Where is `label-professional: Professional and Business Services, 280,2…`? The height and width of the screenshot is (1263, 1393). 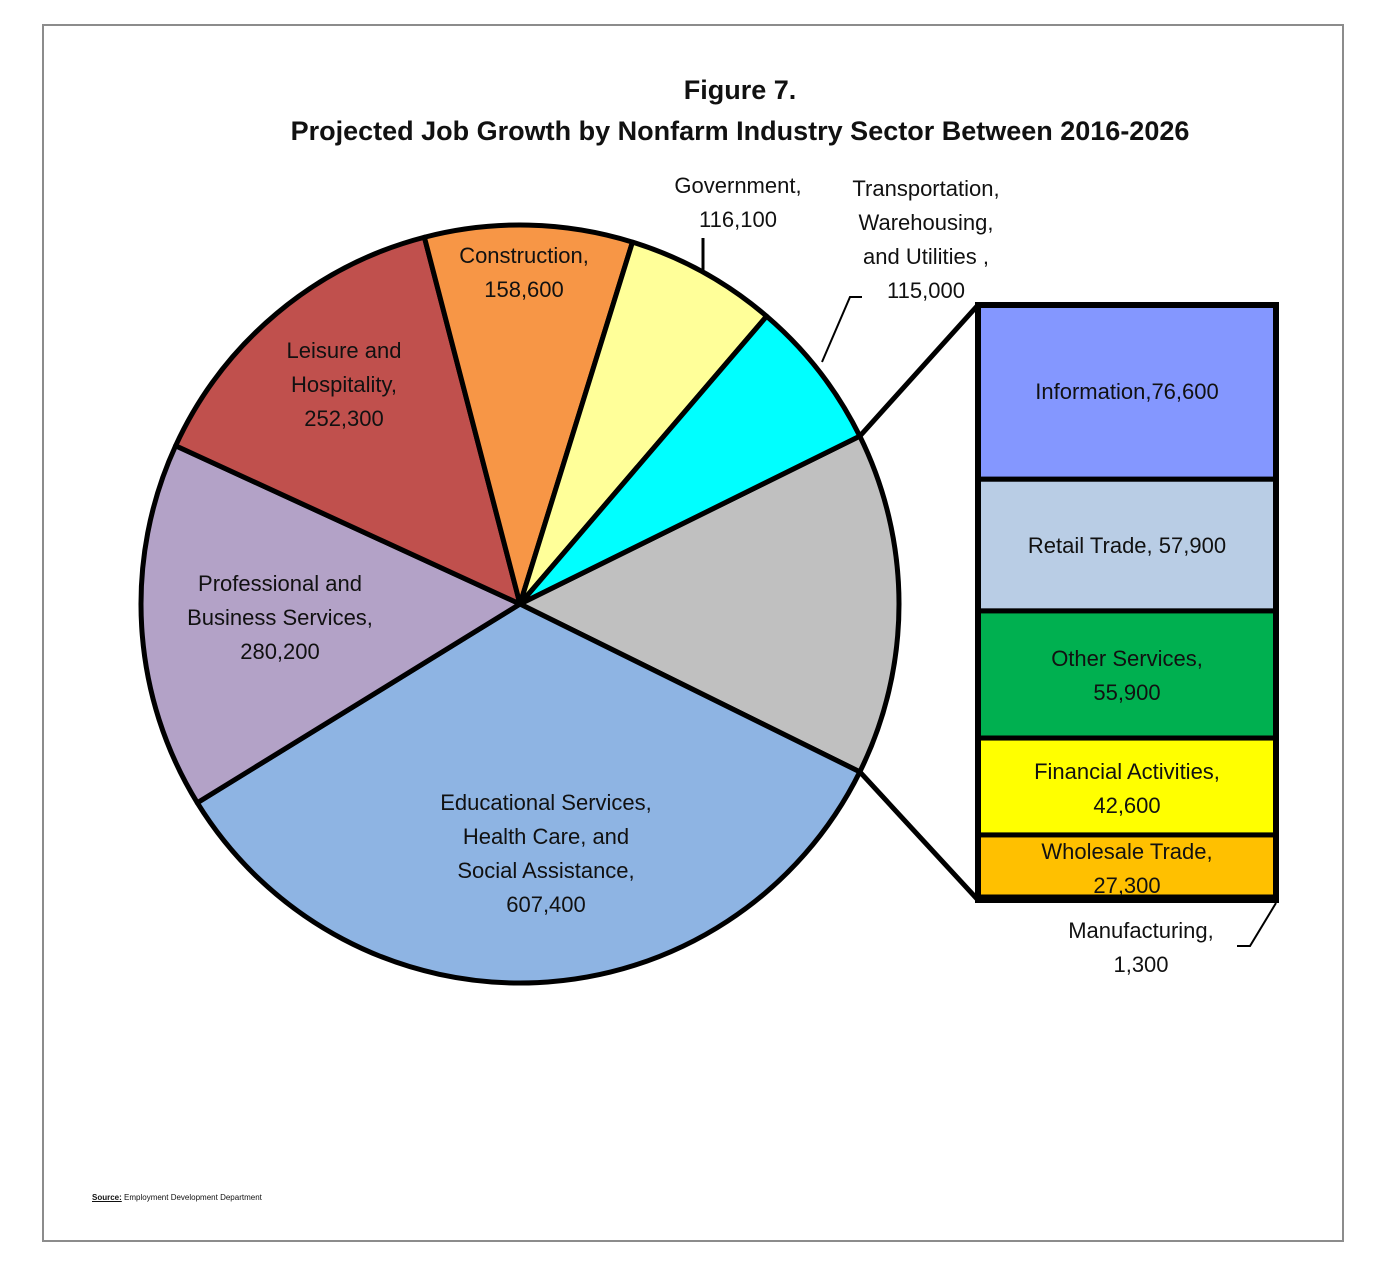 label-professional: Professional and Business Services, 280,2… is located at coordinates (280, 617).